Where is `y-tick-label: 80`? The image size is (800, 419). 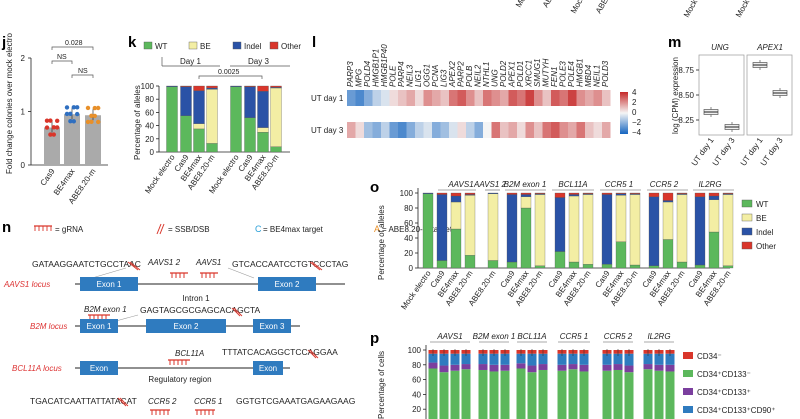 y-tick-label: 80 is located at coordinates (416, 365).